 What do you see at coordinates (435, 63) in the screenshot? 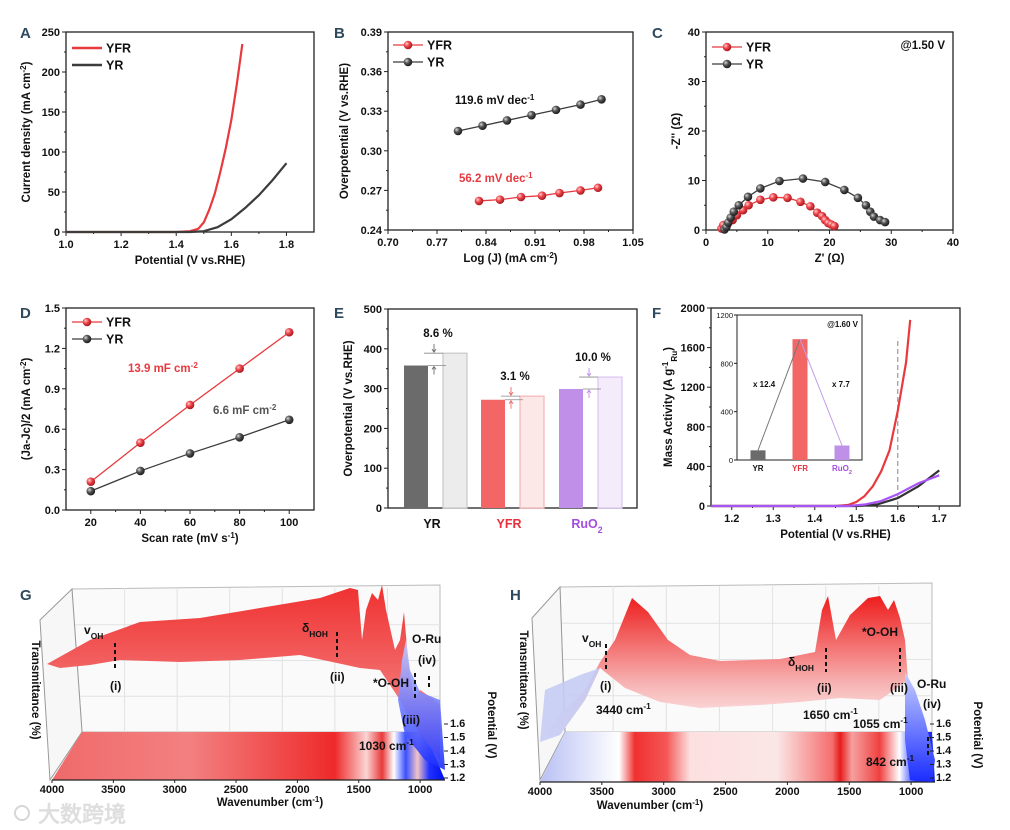
I see `legend-label-yr: YR` at bounding box center [435, 63].